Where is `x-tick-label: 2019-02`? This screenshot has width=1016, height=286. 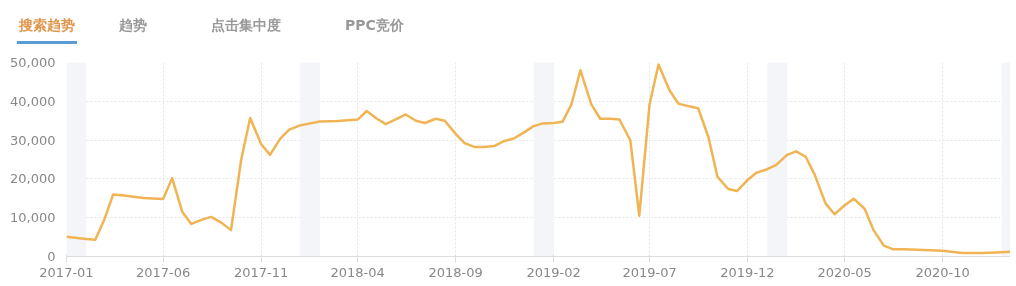 x-tick-label: 2019-02 is located at coordinates (553, 272).